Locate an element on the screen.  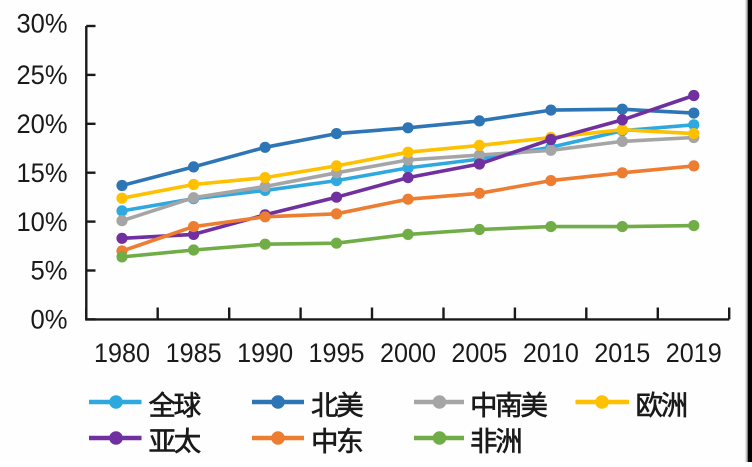
svg-text: 0% is located at coordinates (49, 320).